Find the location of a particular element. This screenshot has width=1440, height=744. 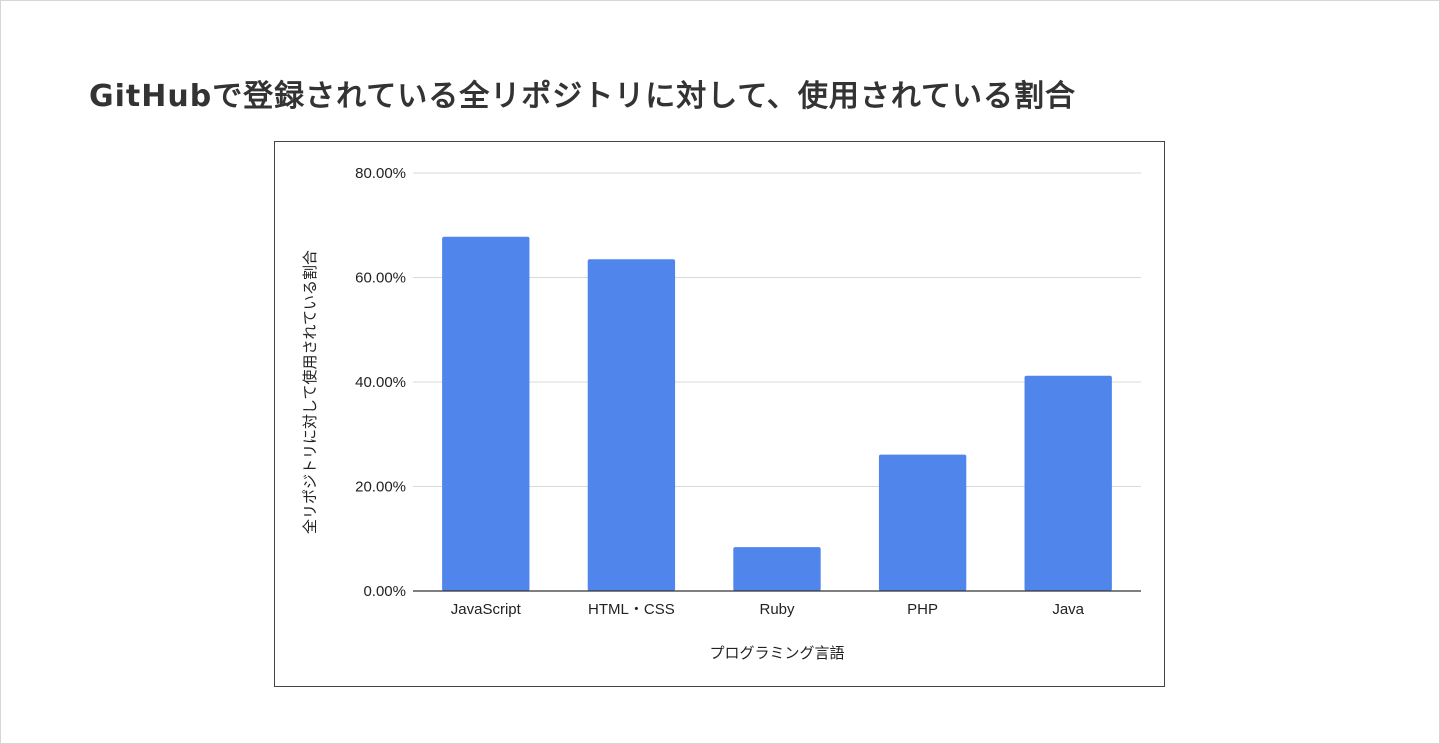

x-tick-labels: JavaScript HTML・CSS Ruby PHP Java is located at coordinates (768, 609).